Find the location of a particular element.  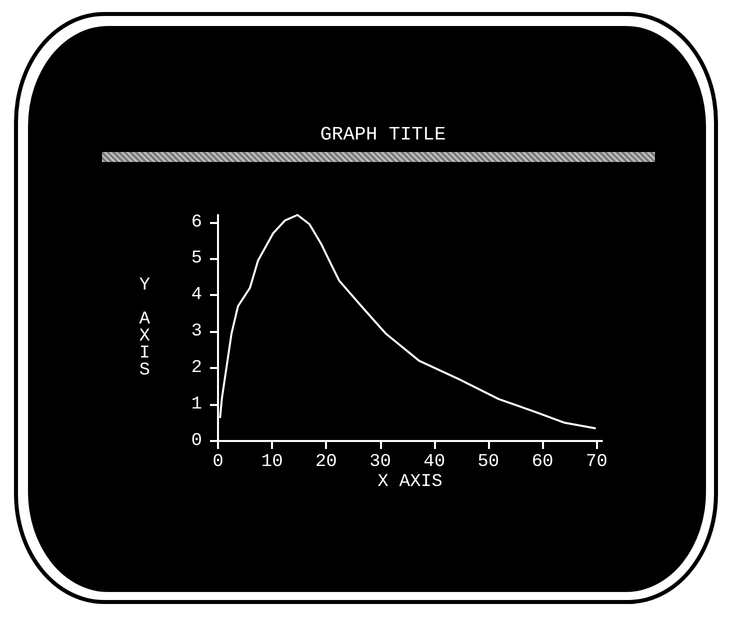

y-tick-label: 0 is located at coordinates (196, 441).